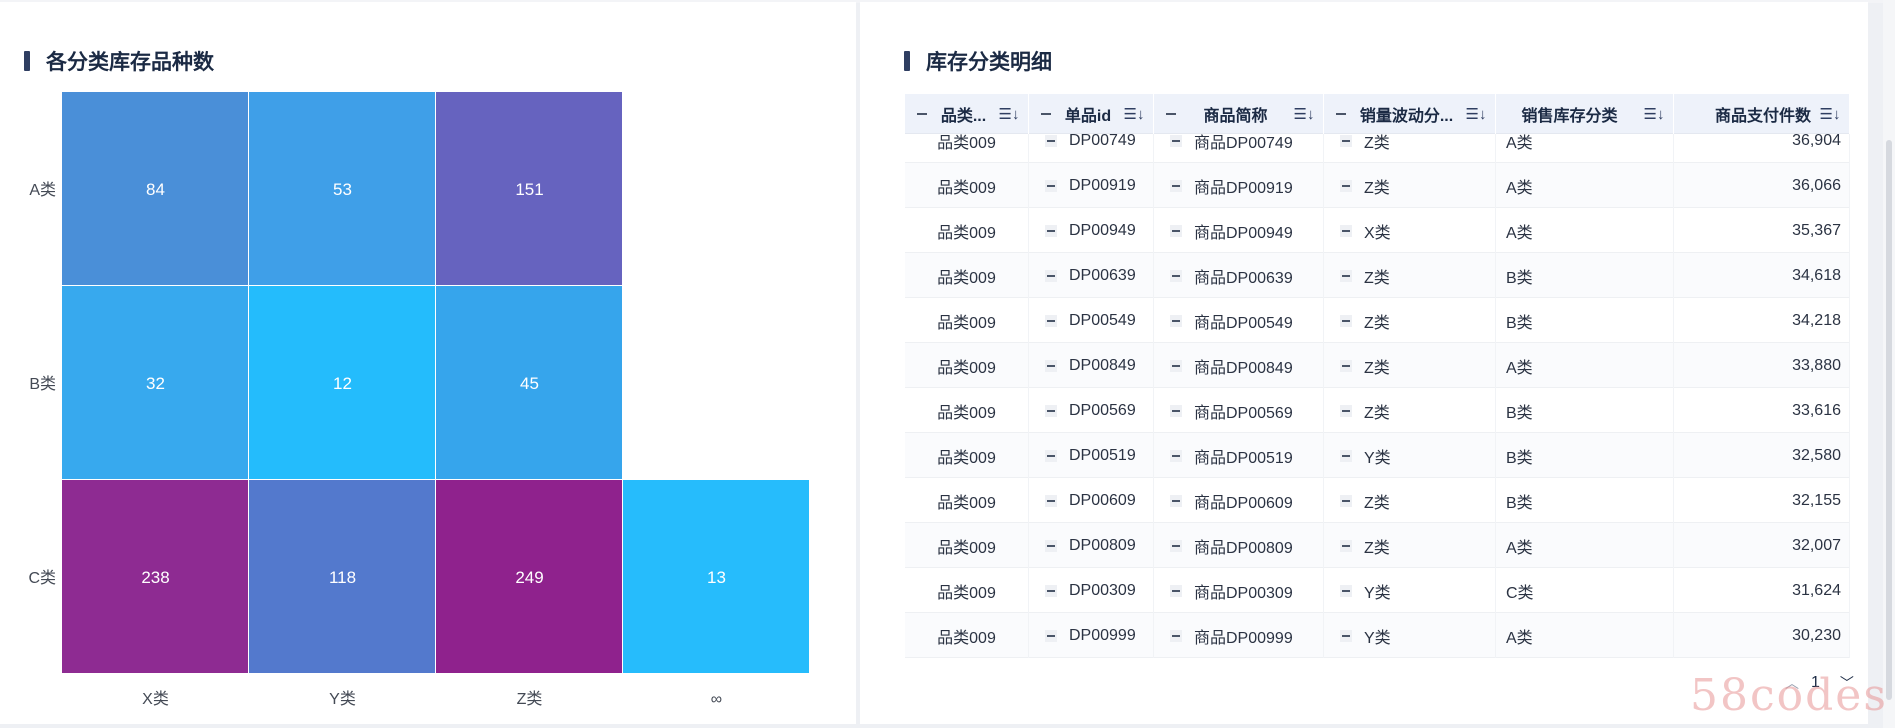  What do you see at coordinates (967, 114) in the screenshot?
I see `column-header-category: 品类... ☰↓` at bounding box center [967, 114].